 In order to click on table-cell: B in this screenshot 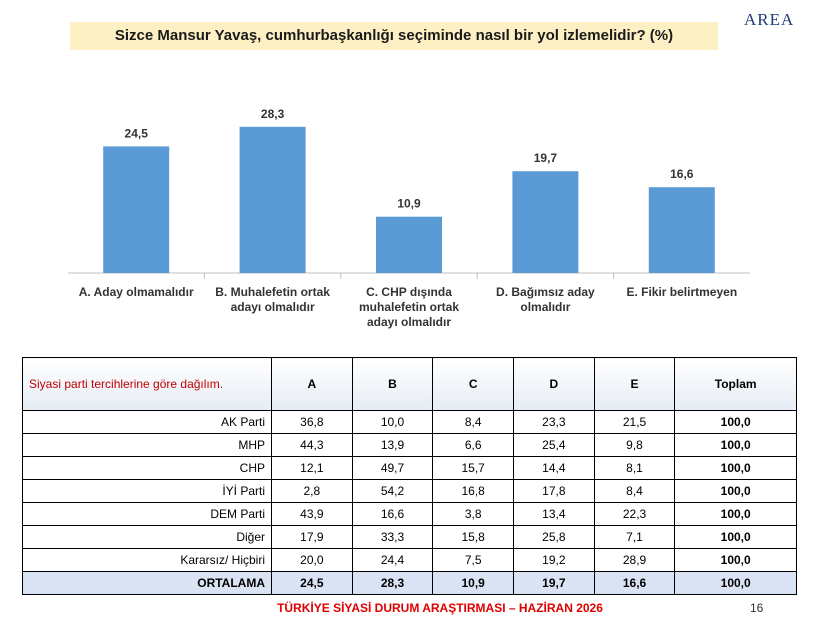, I will do `click(392, 384)`.